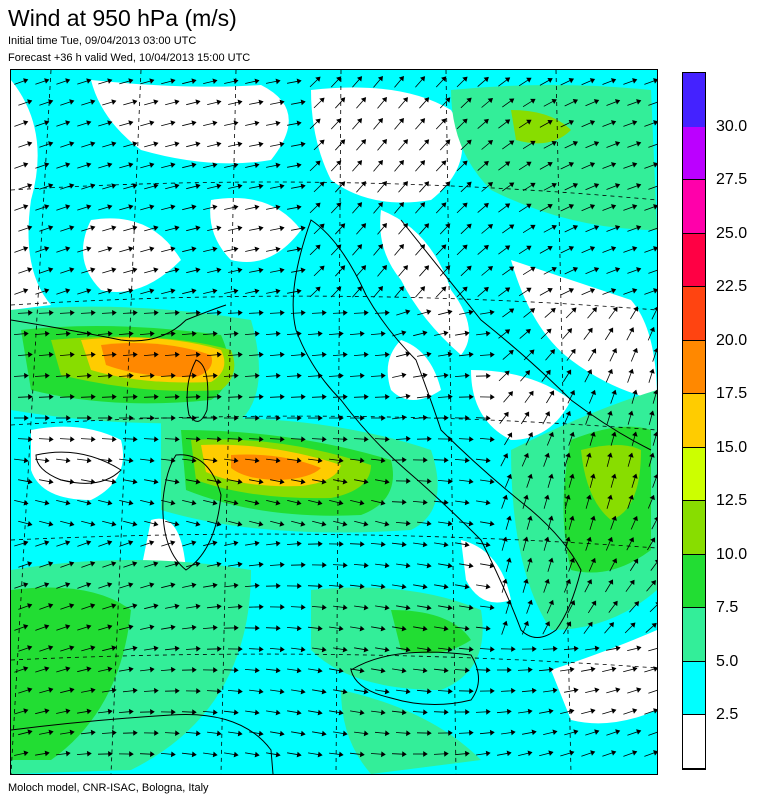 The image size is (760, 802). I want to click on colorbar-tick-label: 10.0, so click(732, 554).